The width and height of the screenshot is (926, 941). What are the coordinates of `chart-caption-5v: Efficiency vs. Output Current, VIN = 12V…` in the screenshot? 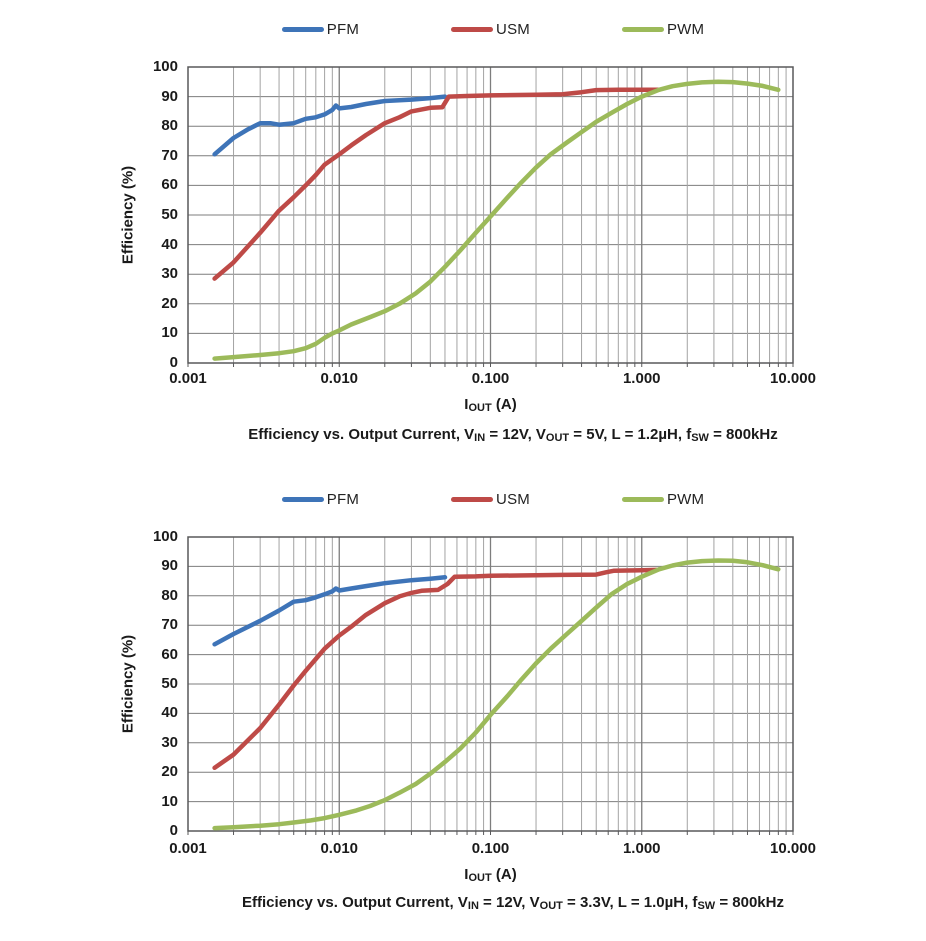 It's located at (493, 435).